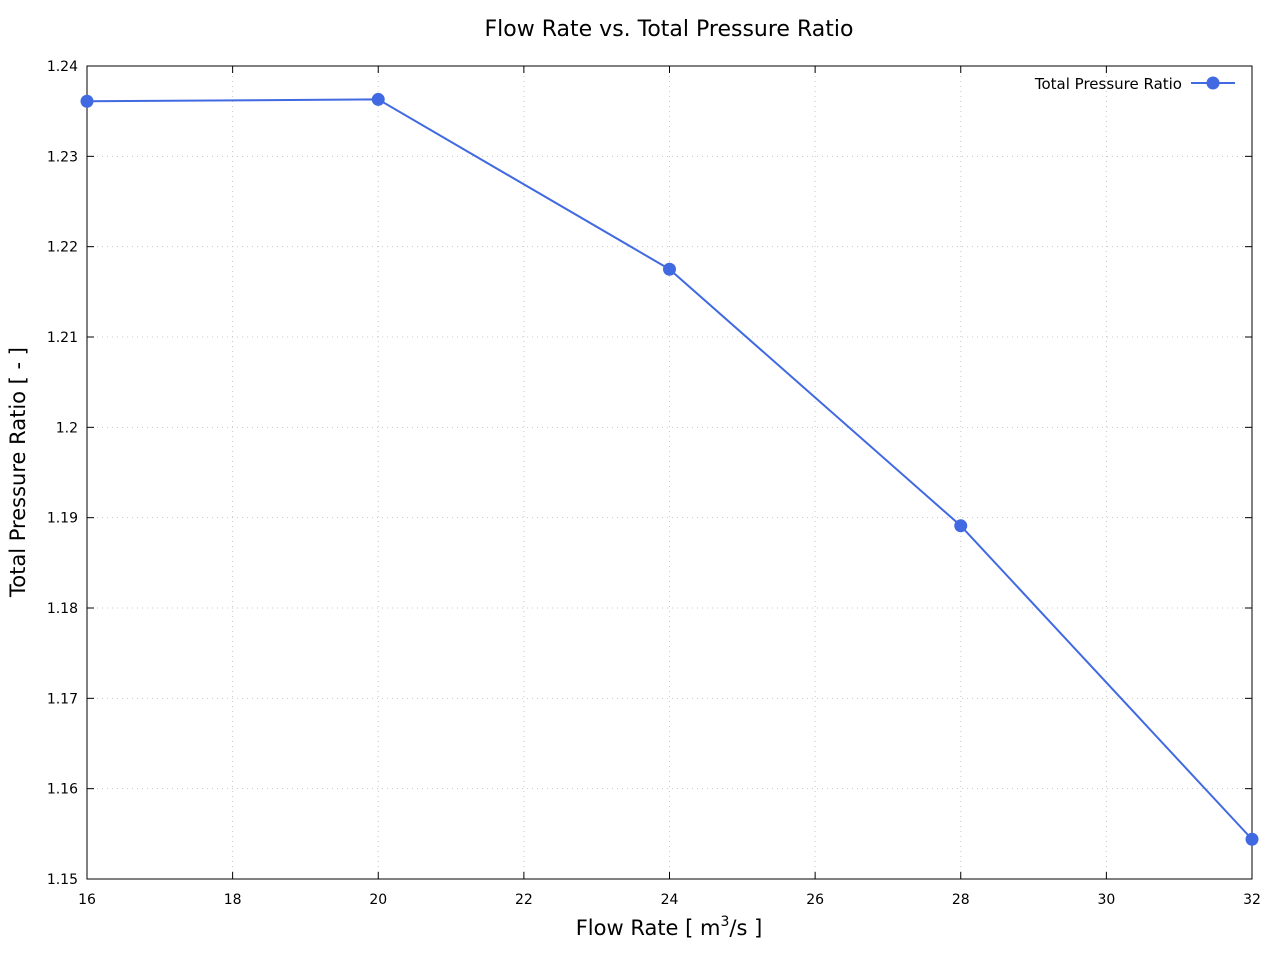  Describe the element at coordinates (961, 900) in the screenshot. I see `x-tick-label: 28` at that location.